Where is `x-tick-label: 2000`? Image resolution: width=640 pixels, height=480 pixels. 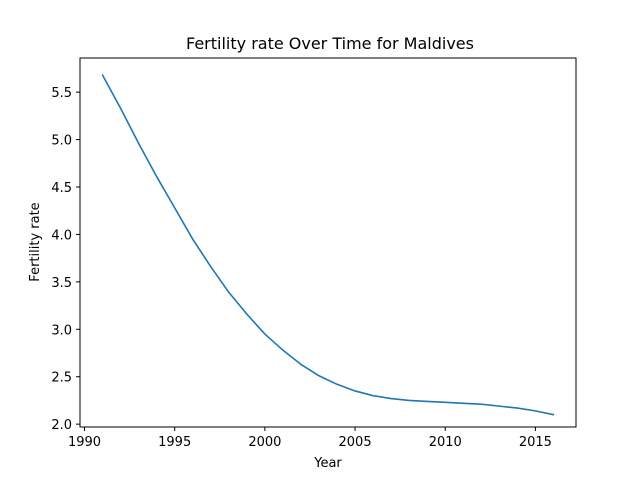
x-tick-label: 2000 is located at coordinates (264, 442).